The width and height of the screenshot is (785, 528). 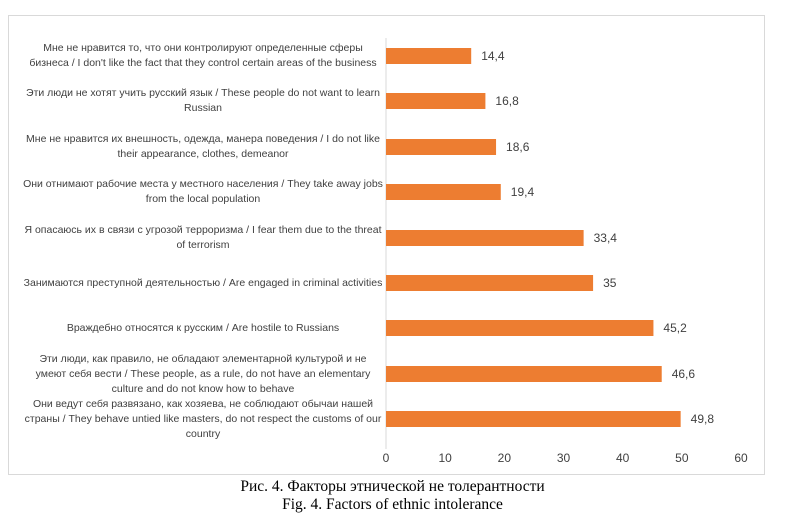 I want to click on data-label: 33,4, so click(x=606, y=238).